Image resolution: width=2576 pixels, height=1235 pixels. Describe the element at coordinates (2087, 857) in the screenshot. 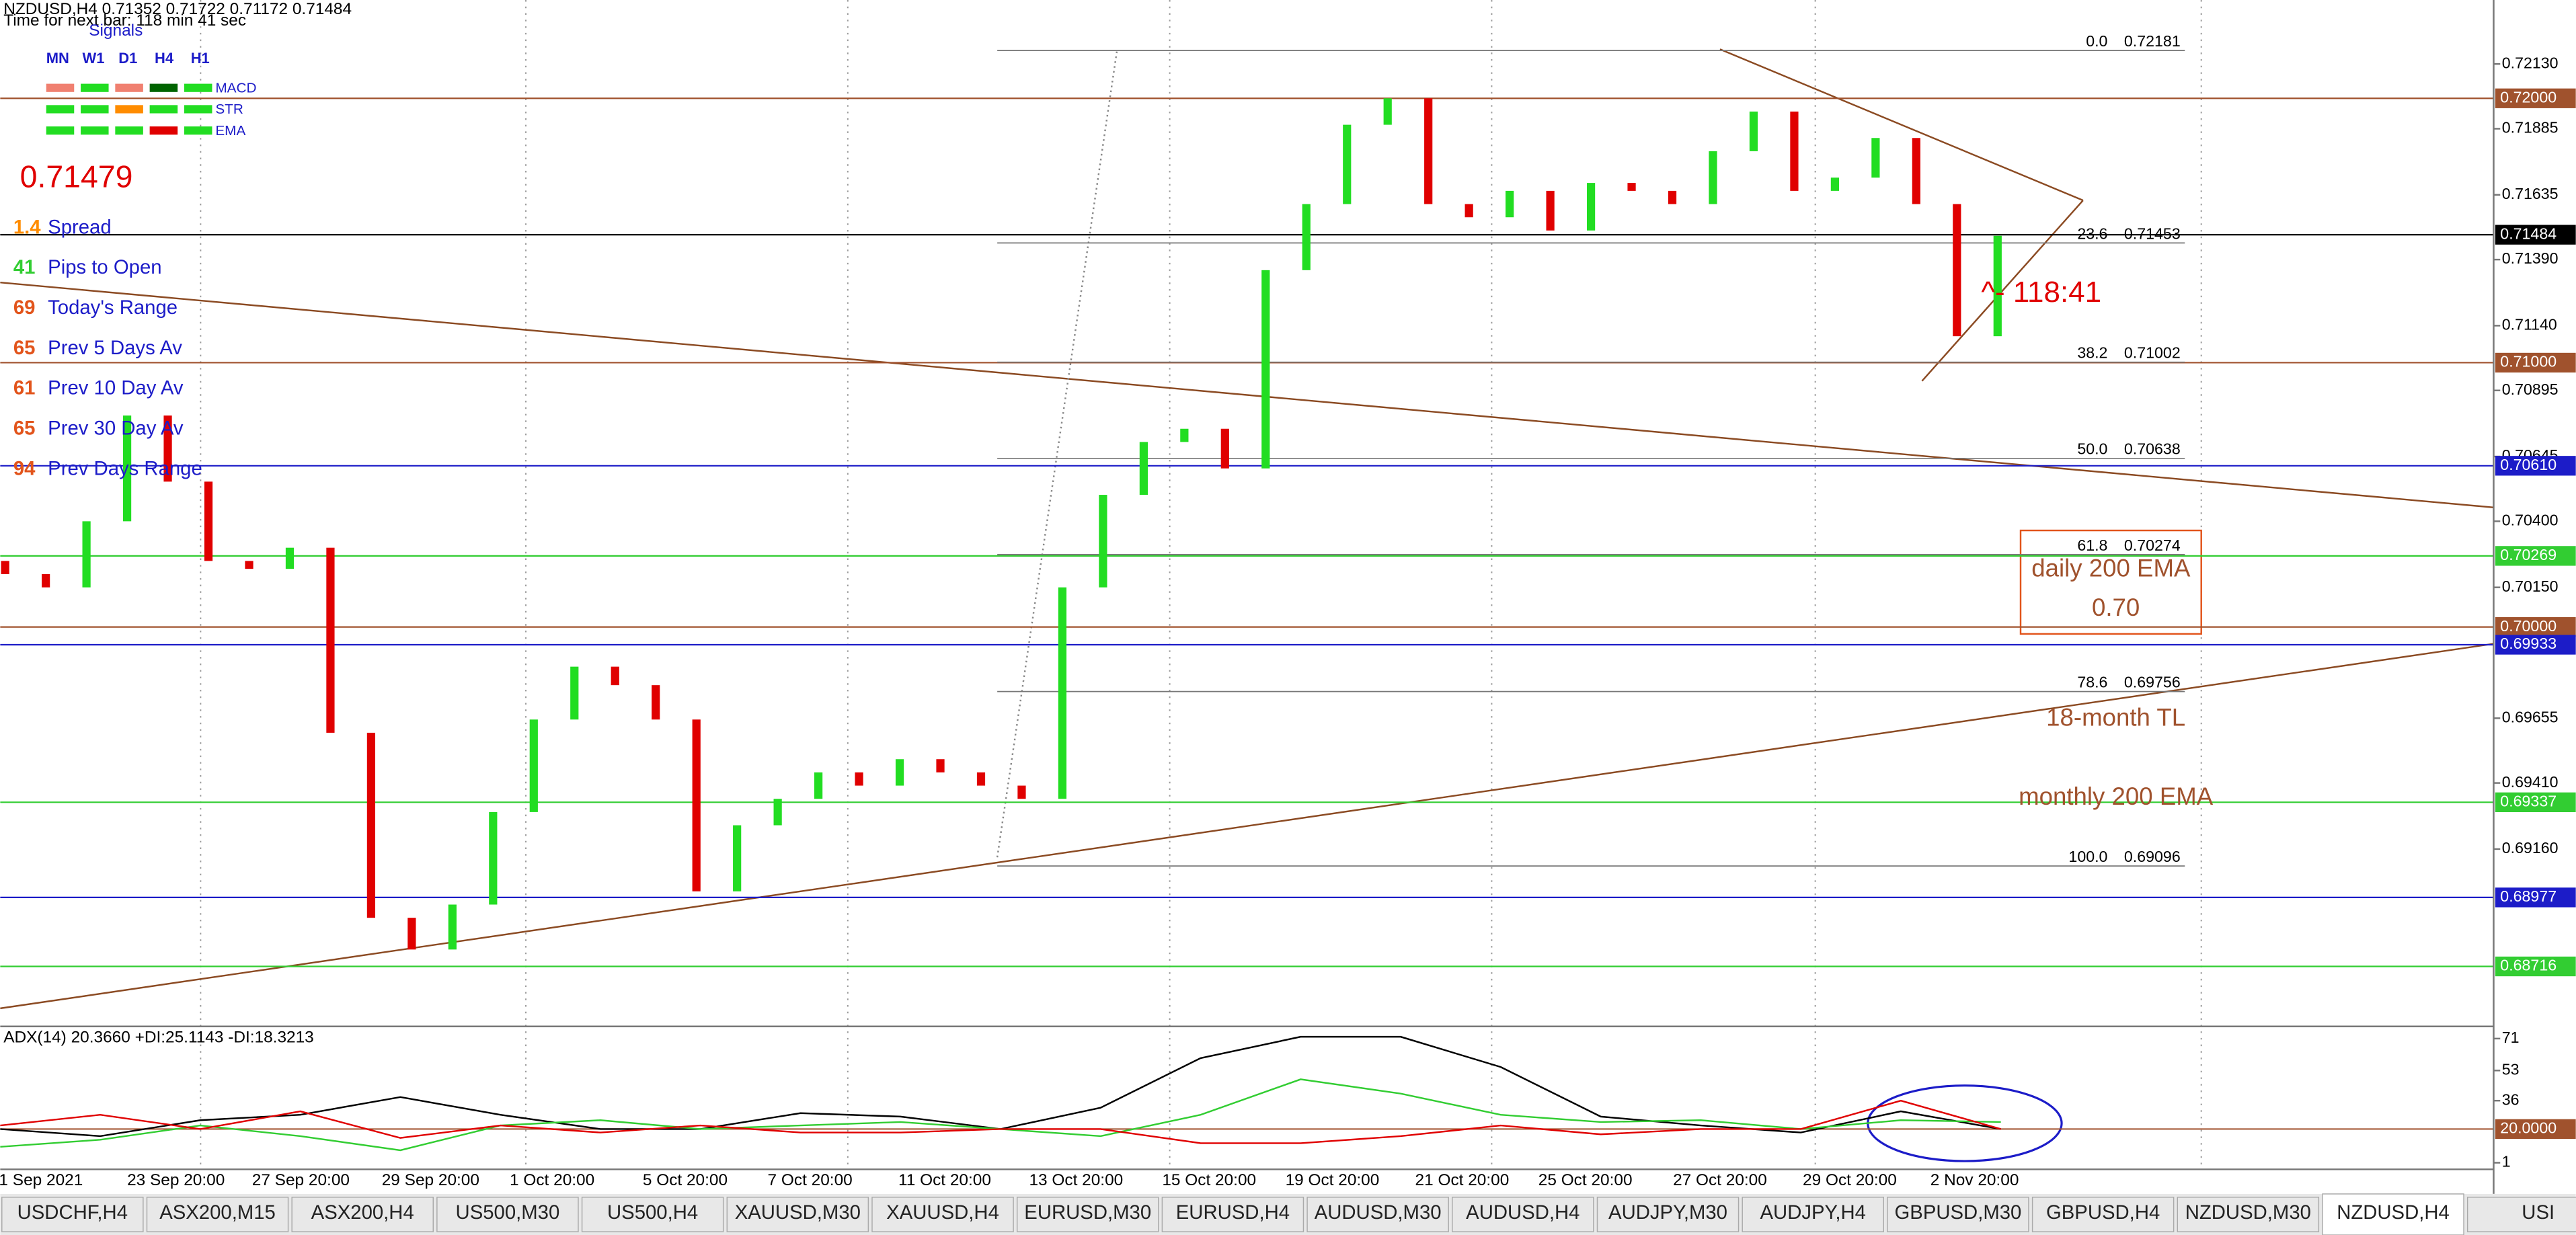

I see `fib-ratio: 100.0` at that location.